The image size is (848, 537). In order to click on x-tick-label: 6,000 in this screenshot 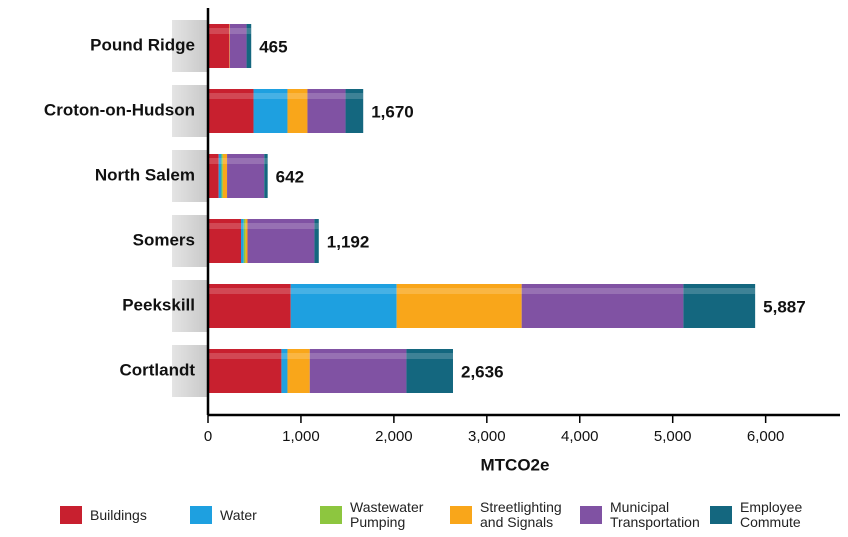, I will do `click(766, 436)`.